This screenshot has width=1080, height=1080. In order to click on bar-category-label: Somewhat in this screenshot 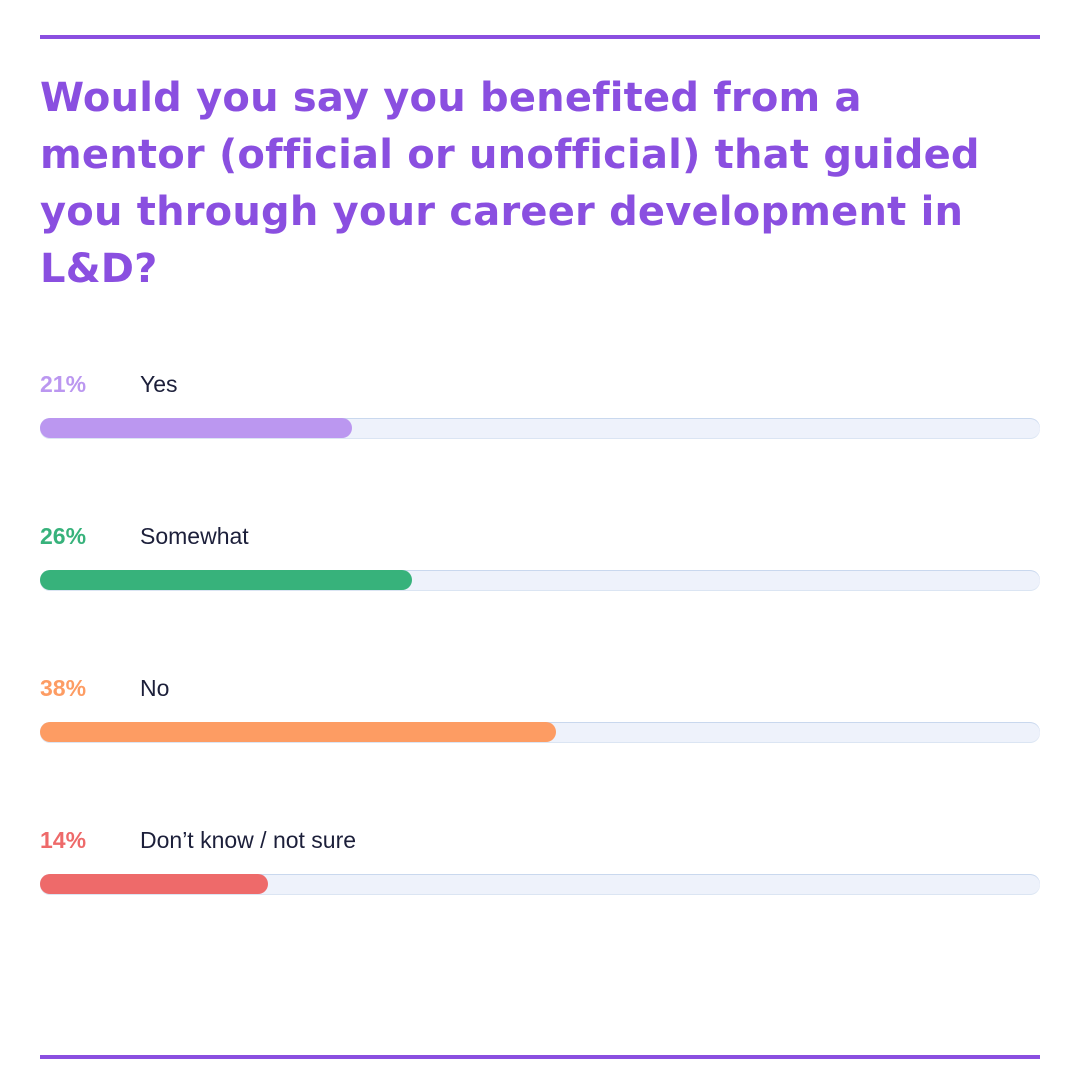, I will do `click(194, 536)`.